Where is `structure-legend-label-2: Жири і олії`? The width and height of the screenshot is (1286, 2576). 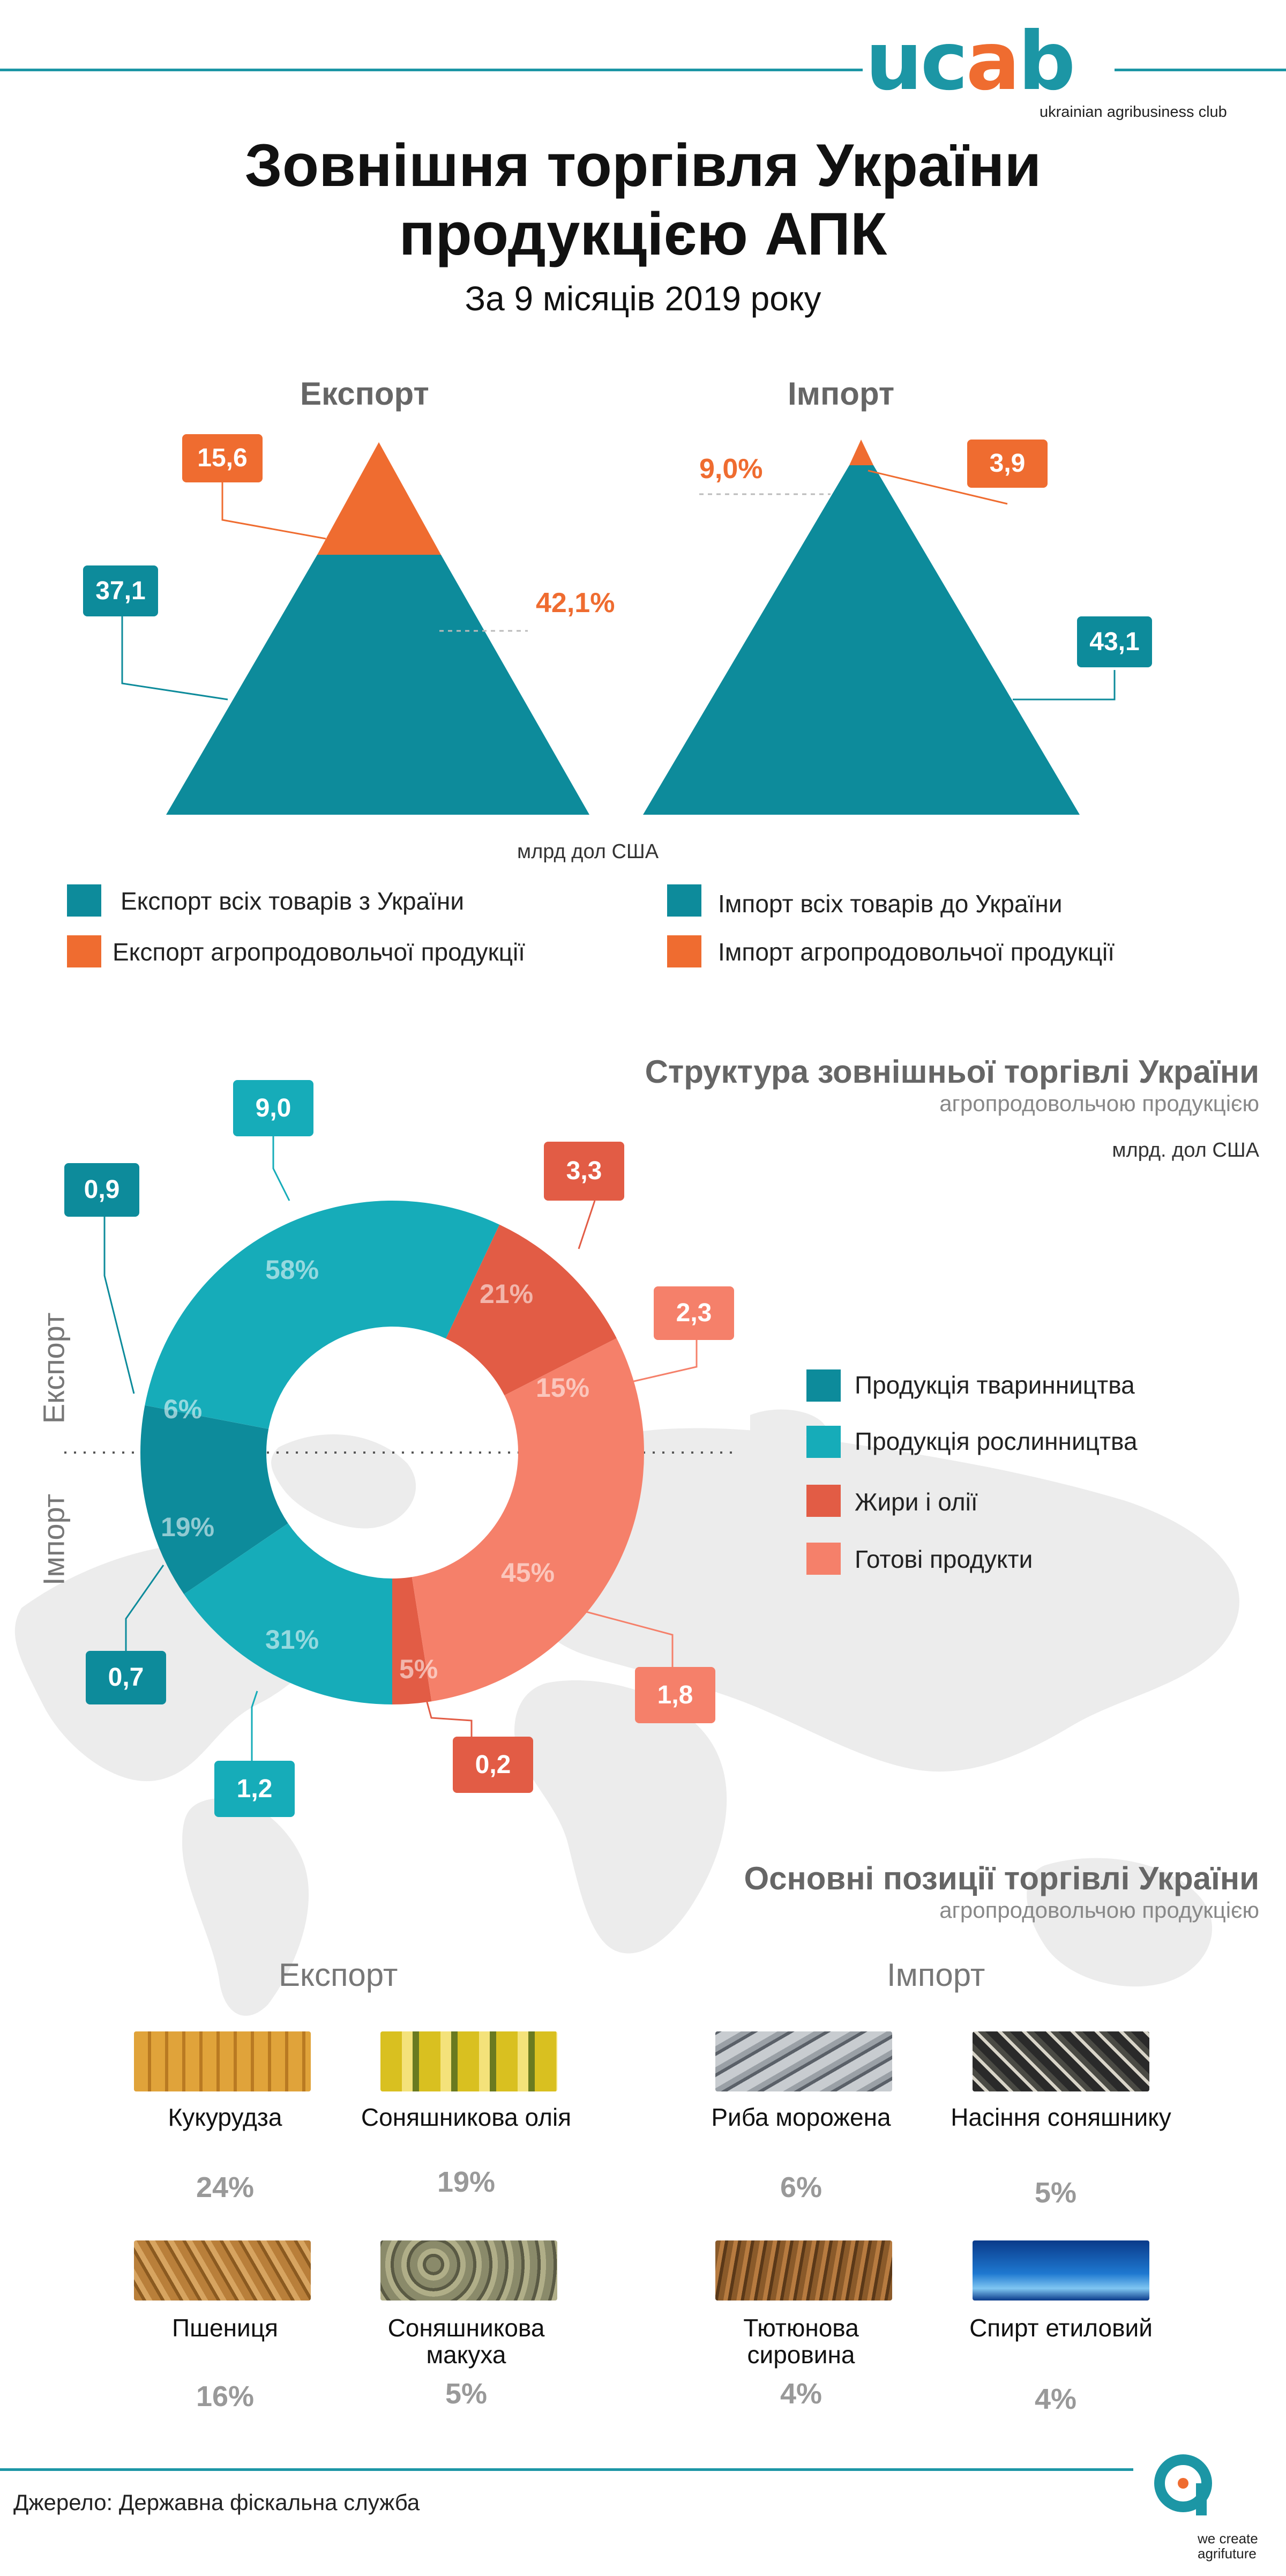 structure-legend-label-2: Жири і олії is located at coordinates (917, 1502).